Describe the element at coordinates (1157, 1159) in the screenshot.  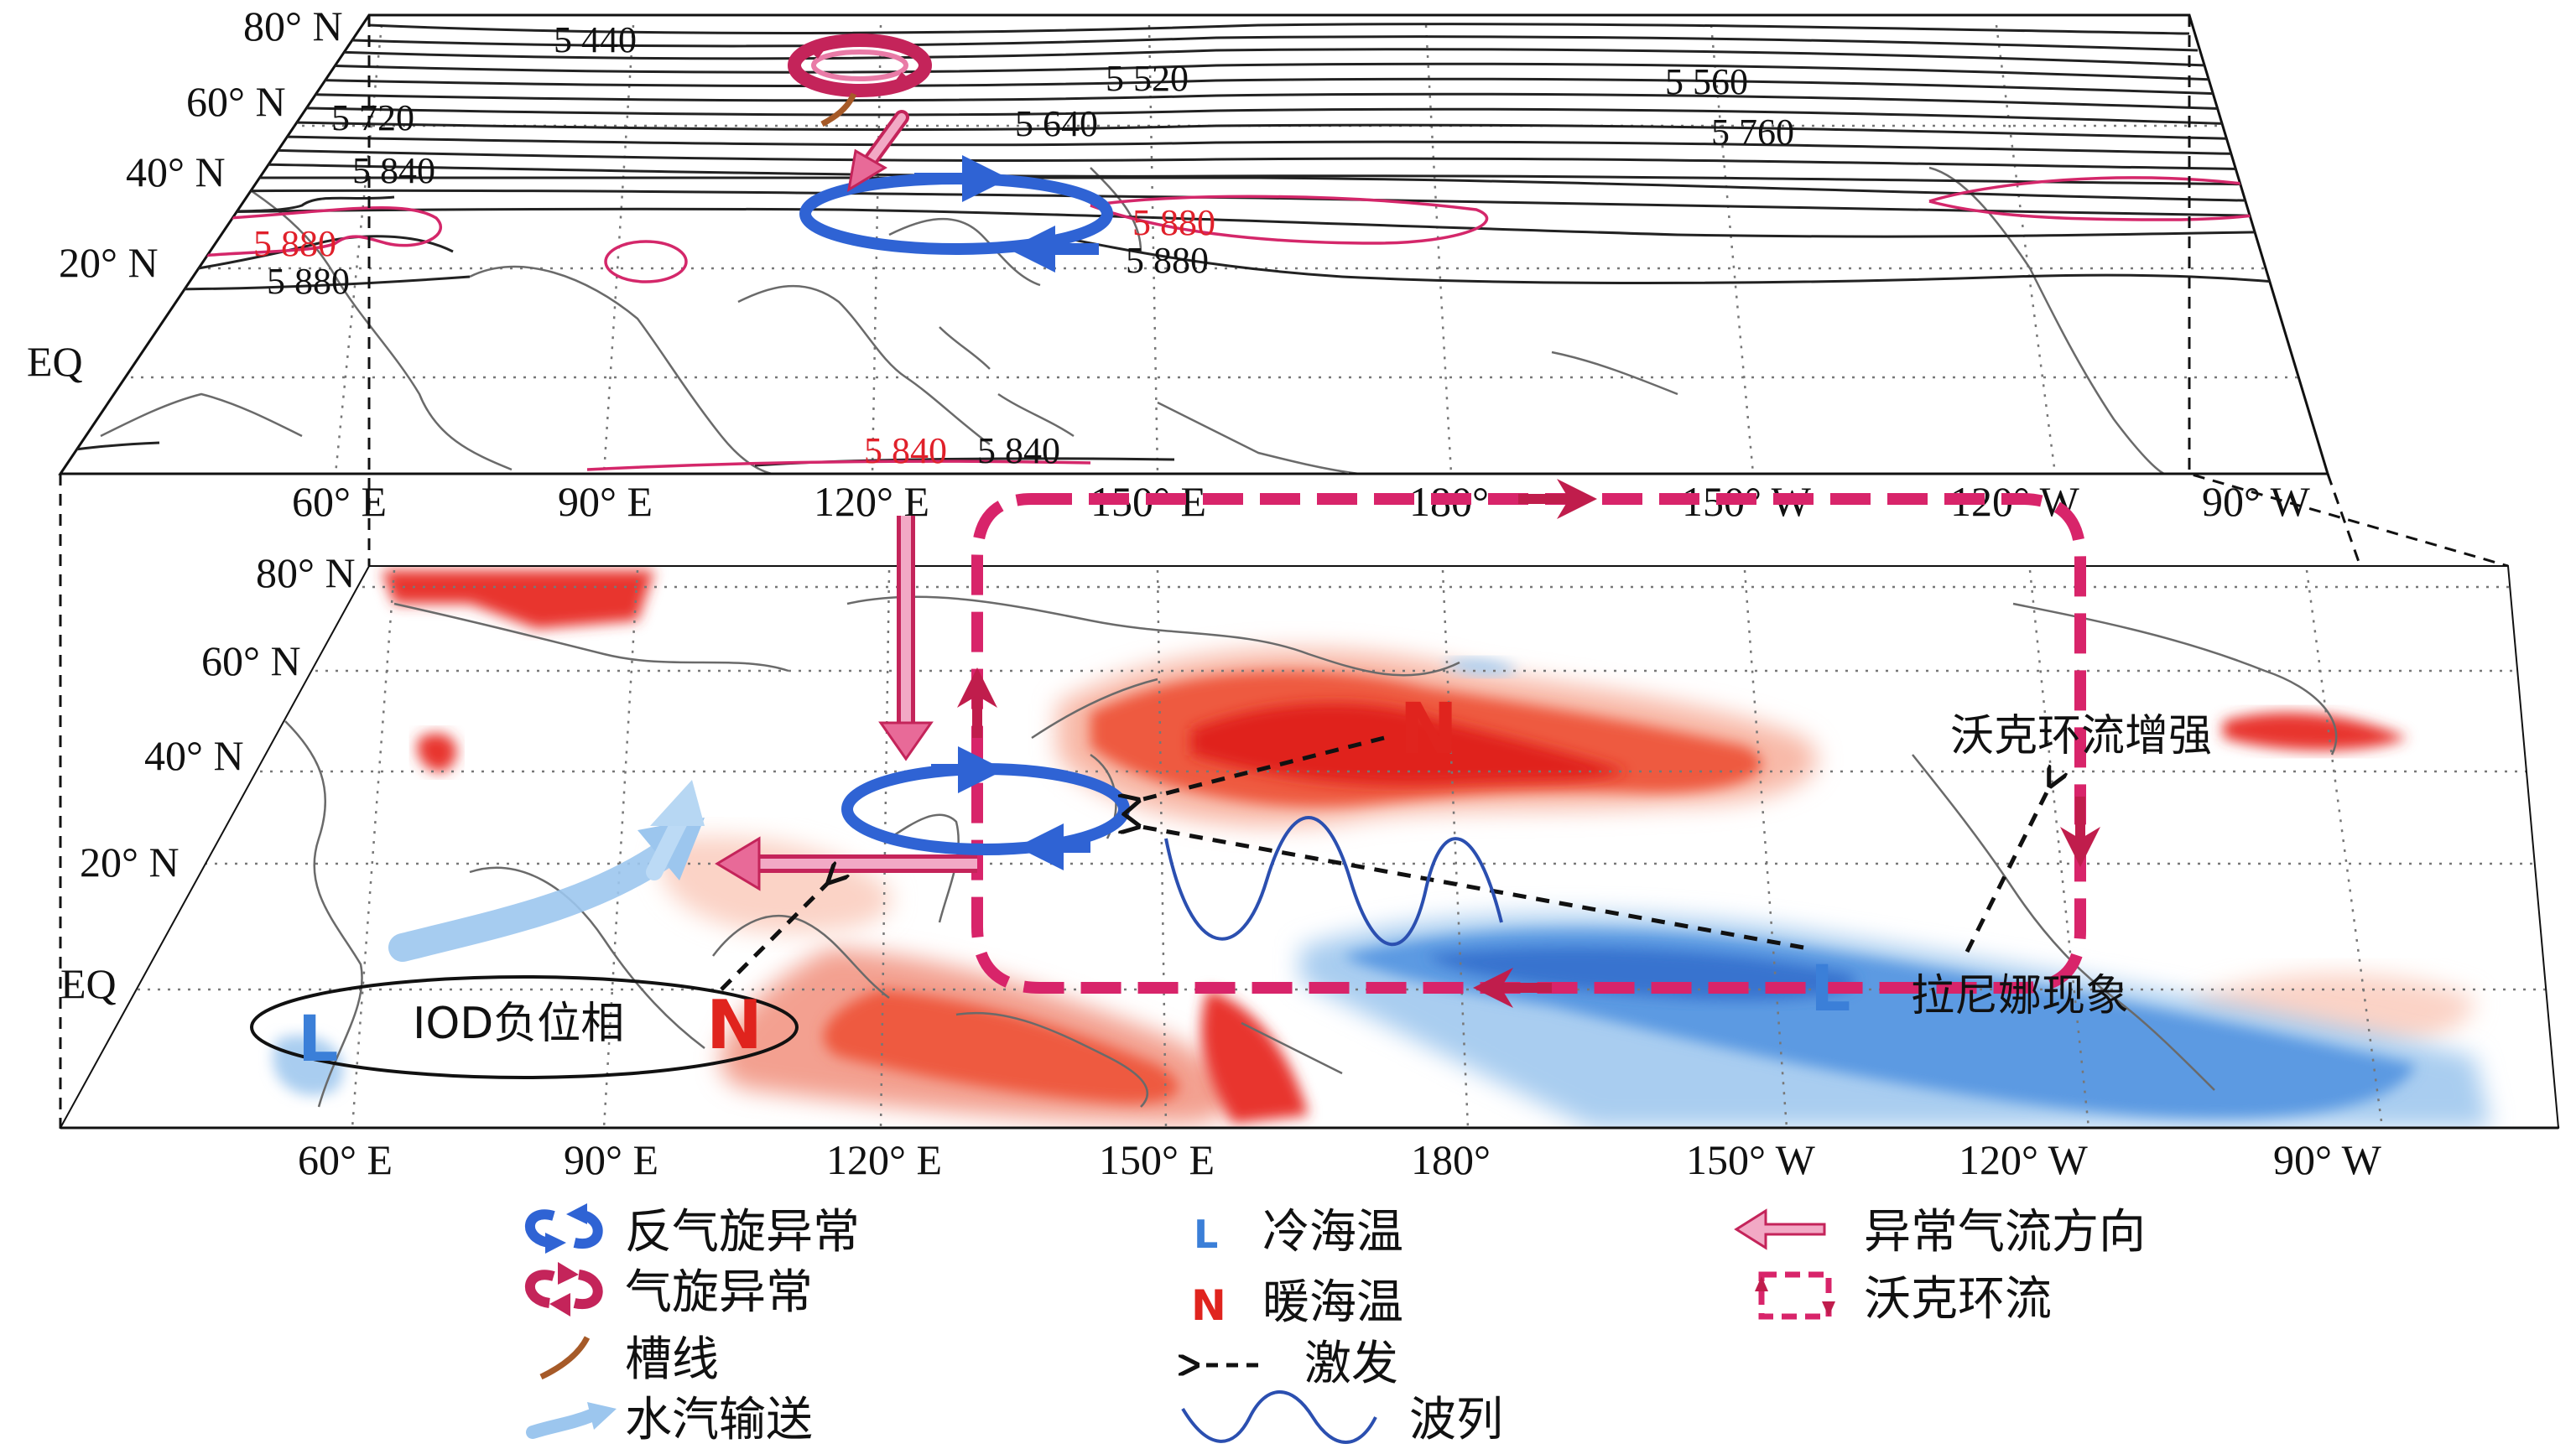
I see `lower-lon-150e: 150° E` at that location.